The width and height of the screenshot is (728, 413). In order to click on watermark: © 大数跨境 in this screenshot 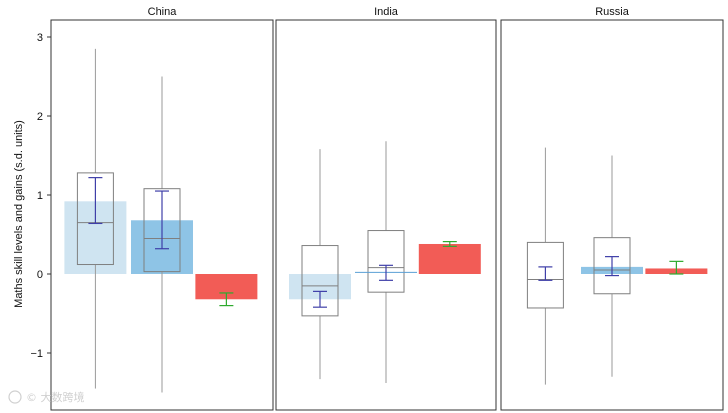, I will do `click(46, 397)`.